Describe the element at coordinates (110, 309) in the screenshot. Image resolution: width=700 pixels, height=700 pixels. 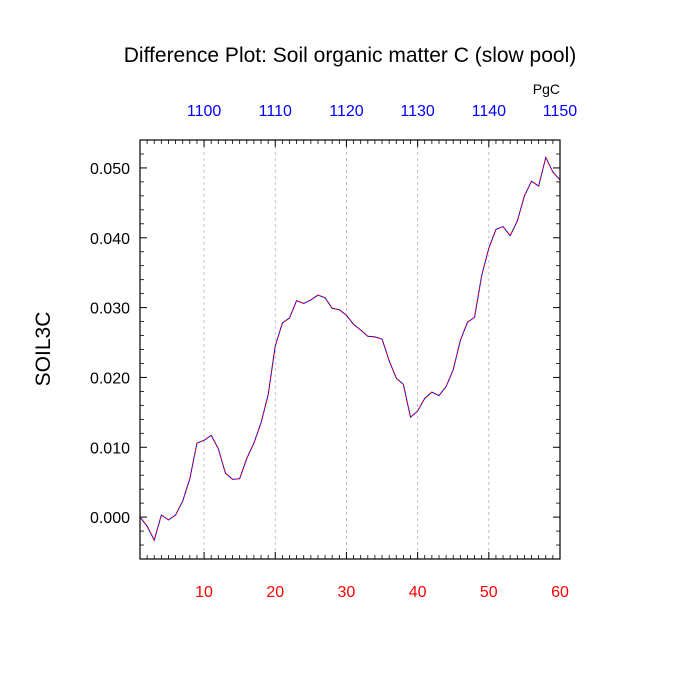
I see `y-tick-label: 0.030` at that location.